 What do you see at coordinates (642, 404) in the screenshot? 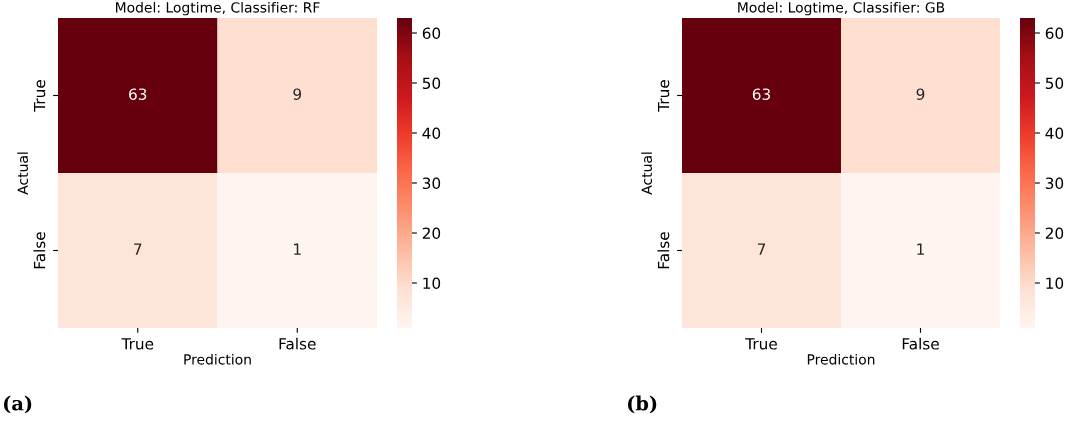
I see `text: (b)` at bounding box center [642, 404].